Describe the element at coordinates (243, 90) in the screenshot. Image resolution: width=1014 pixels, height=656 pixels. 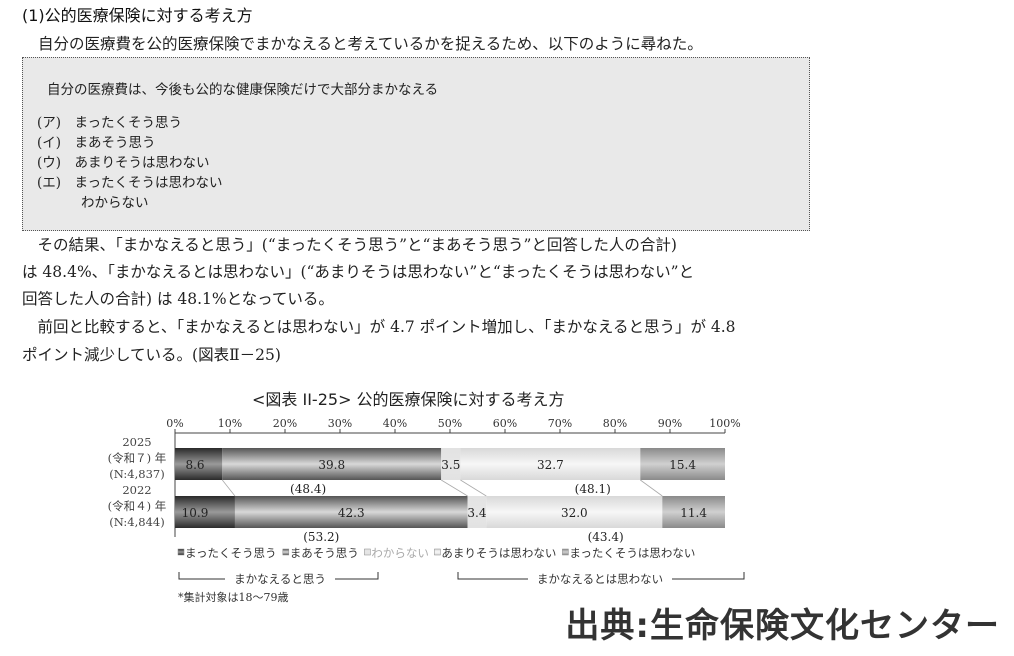
I see `question-text: 自分の医療費は、今後も公的な健康保険だけで大部分まかなえる` at that location.